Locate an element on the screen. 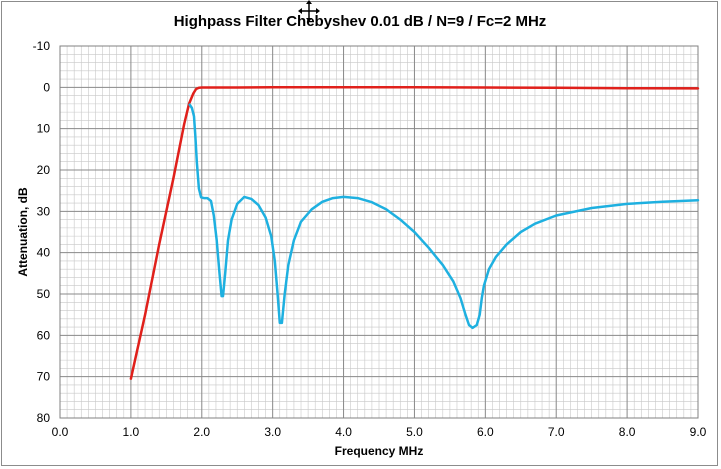 This screenshot has width=721, height=469. y-tick-label: 10 is located at coordinates (44, 129).